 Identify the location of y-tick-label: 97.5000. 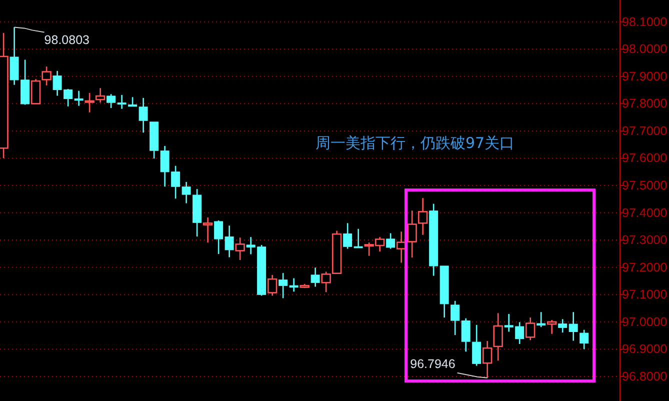
(645, 185).